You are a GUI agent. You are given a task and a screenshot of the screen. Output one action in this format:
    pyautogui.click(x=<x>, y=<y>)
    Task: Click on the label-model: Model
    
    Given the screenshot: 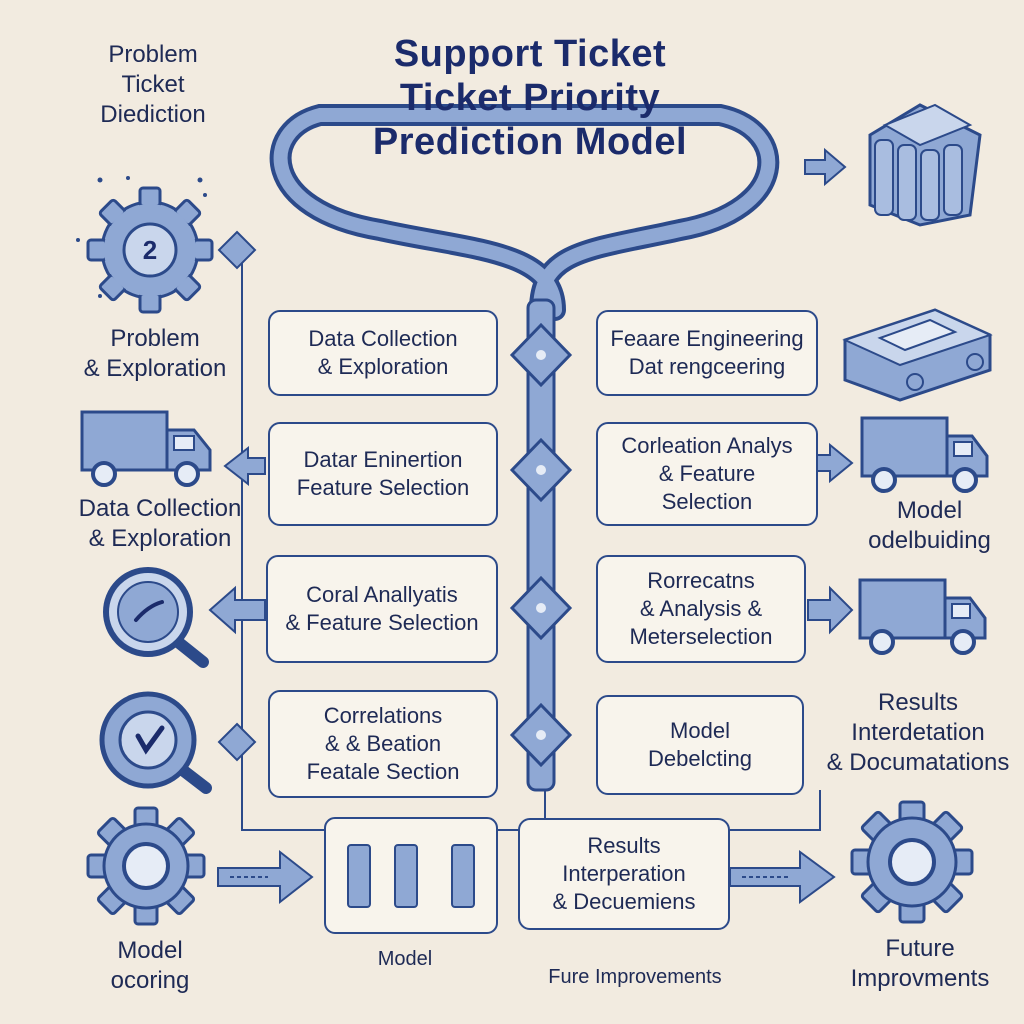 What is the action you would take?
    pyautogui.click(x=405, y=959)
    